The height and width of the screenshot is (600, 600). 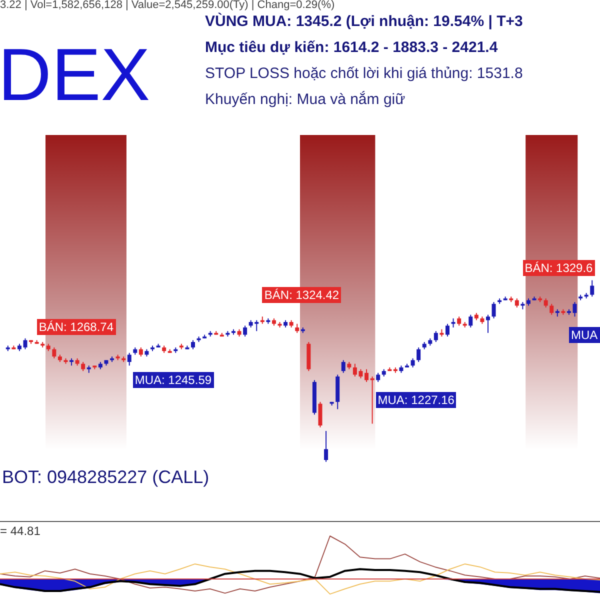 I want to click on text: Khuyến nghị: Mua và nắm giữ, so click(x=305, y=99).